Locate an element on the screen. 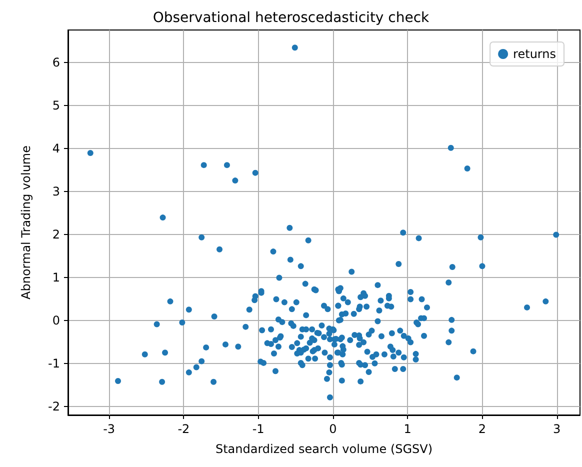 The width and height of the screenshot is (582, 467). chart-title: Observational heteroscedasticity check is located at coordinates (291, 18).